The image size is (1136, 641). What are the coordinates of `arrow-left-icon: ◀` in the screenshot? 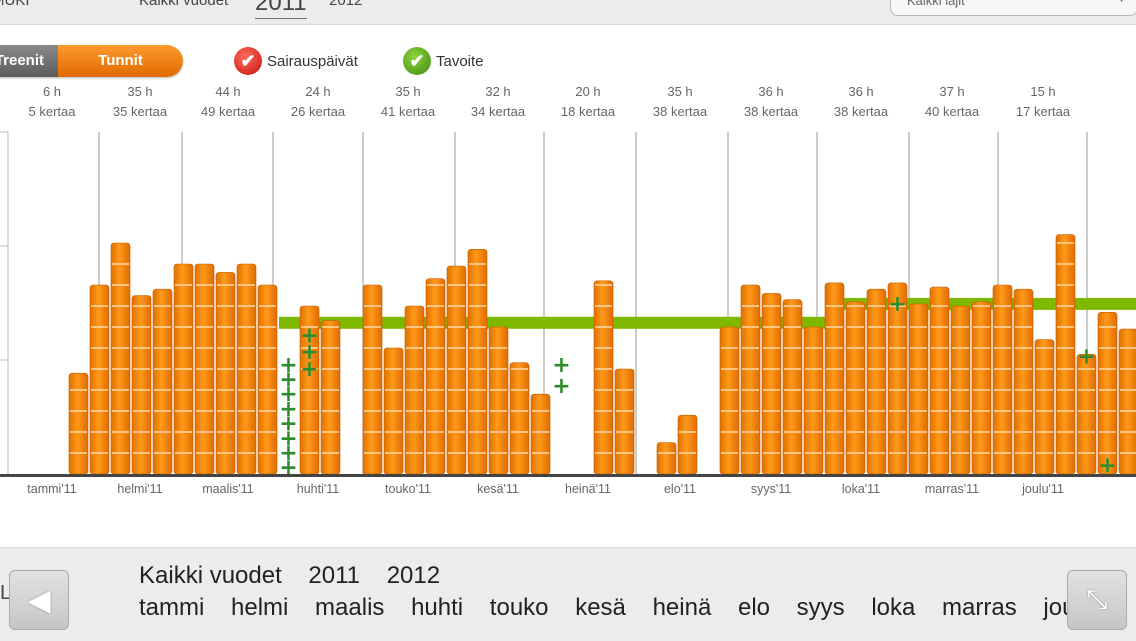 It's located at (39, 600).